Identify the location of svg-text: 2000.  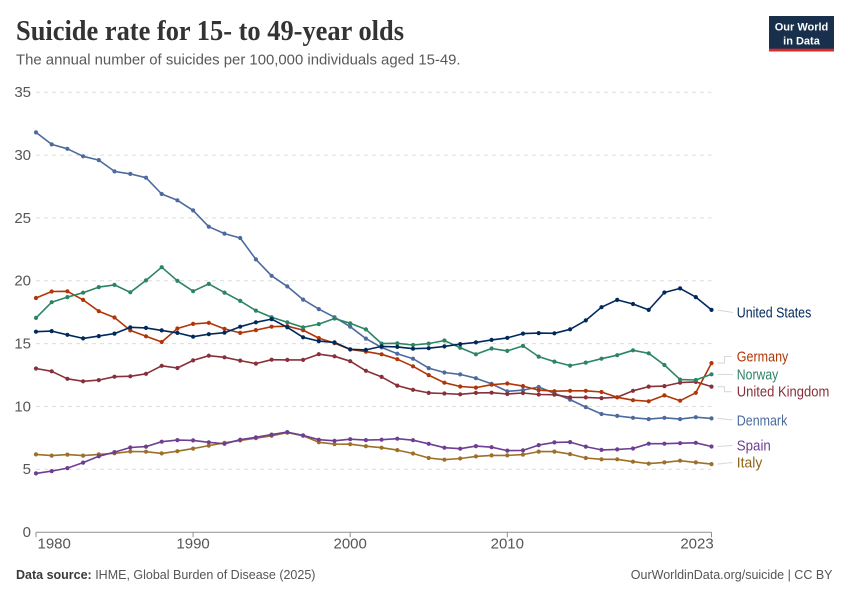
(350, 544).